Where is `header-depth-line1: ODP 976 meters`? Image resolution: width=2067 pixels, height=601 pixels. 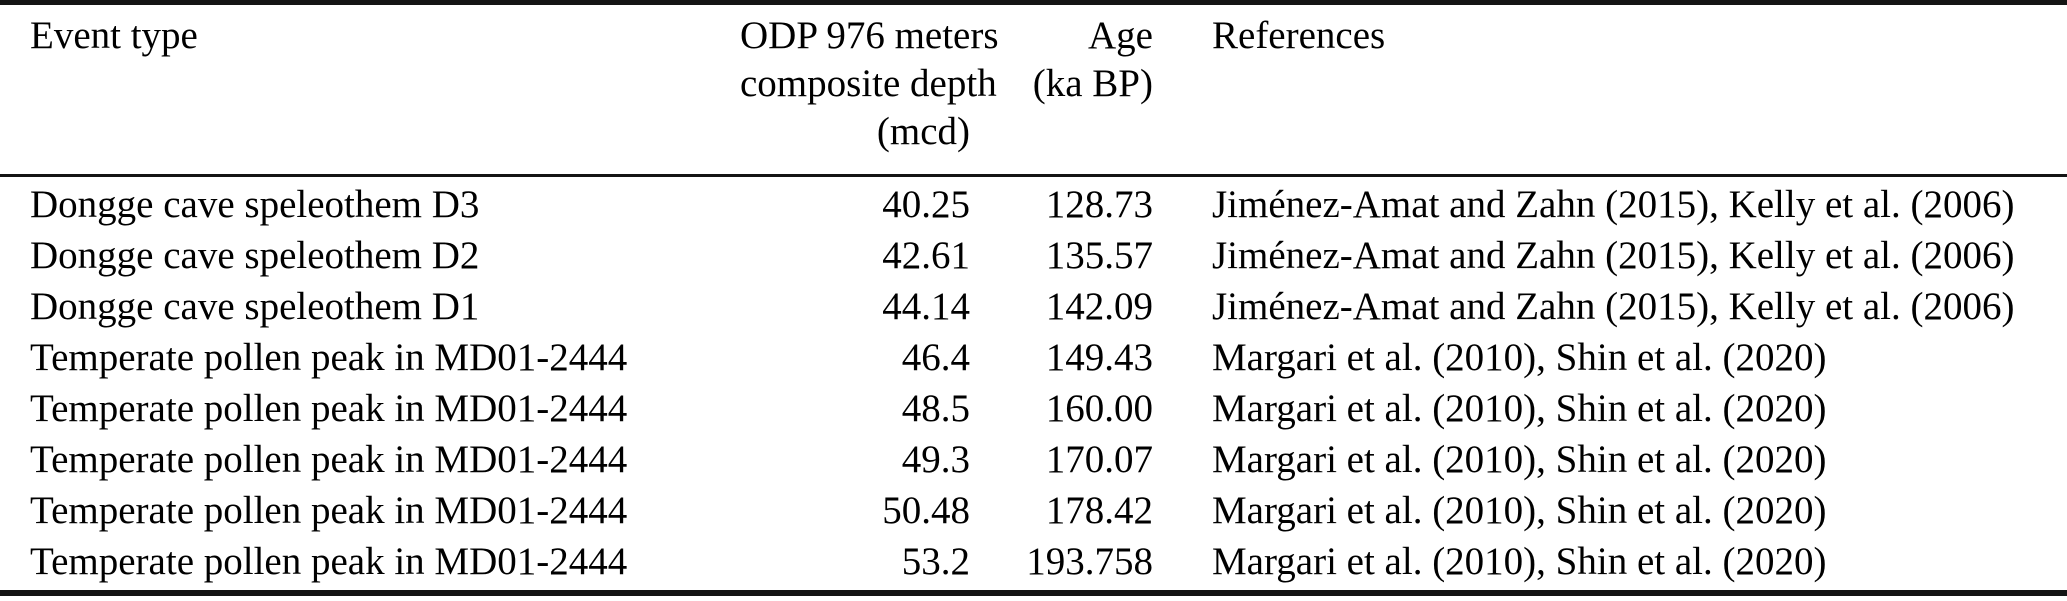 header-depth-line1: ODP 976 meters is located at coordinates (869, 35).